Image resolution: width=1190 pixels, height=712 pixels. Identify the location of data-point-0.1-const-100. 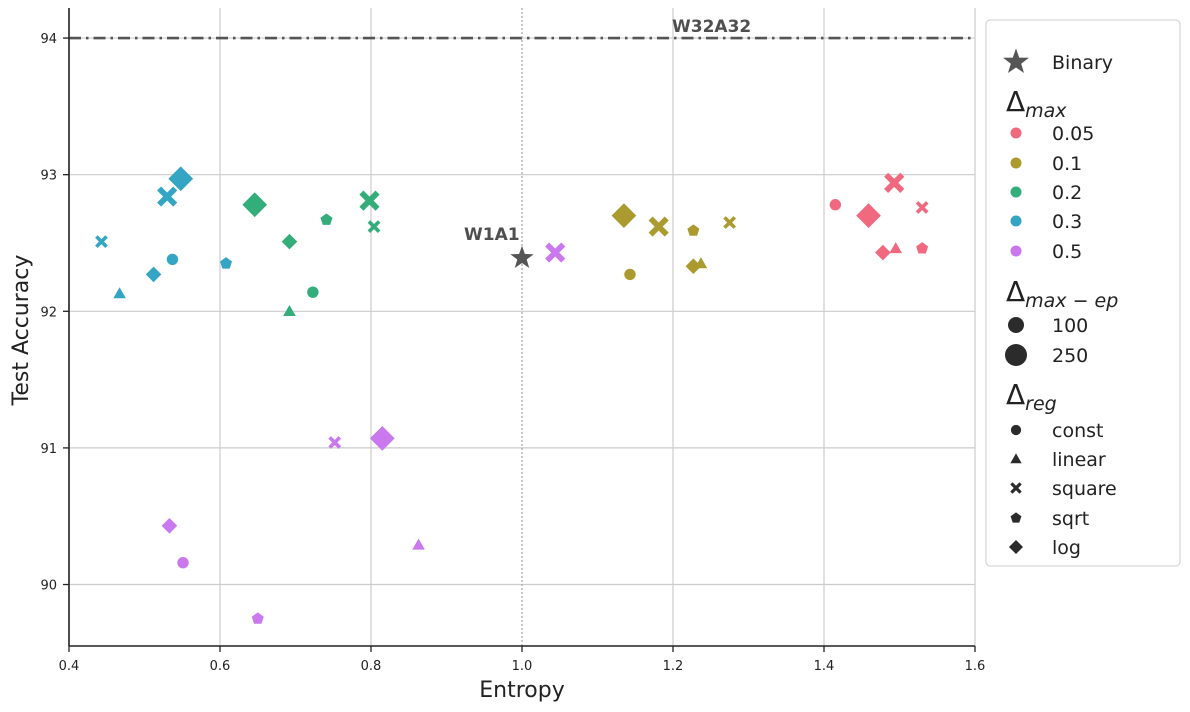
(630, 274).